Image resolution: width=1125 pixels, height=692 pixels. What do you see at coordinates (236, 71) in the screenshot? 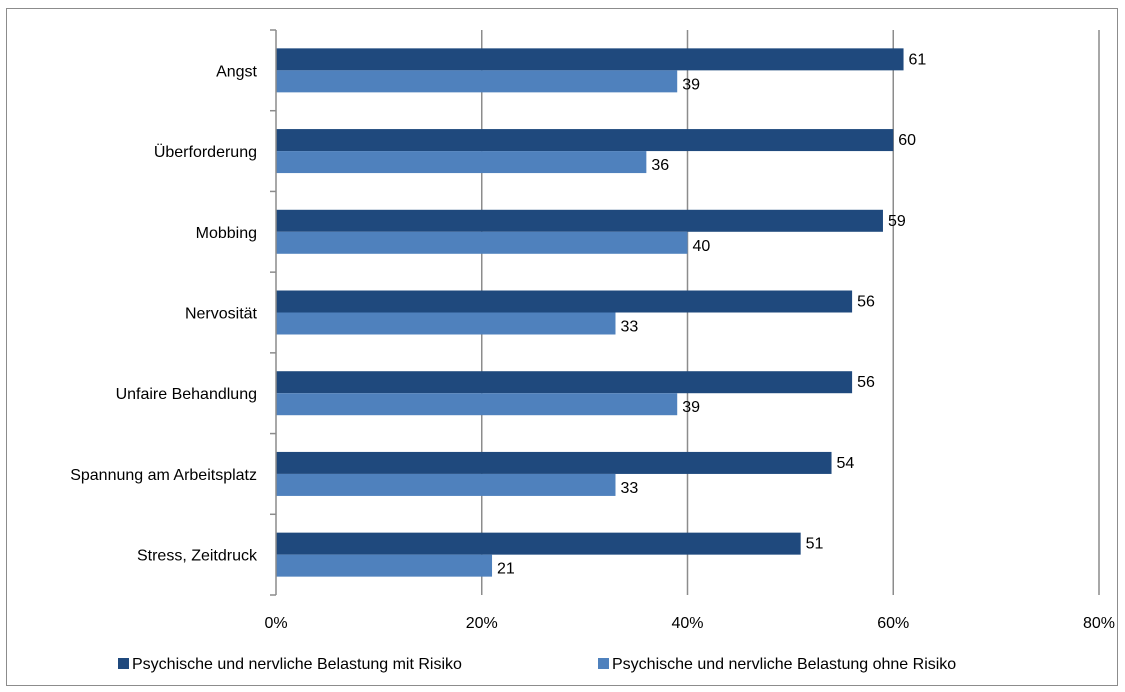
I see `category-label: Angst` at bounding box center [236, 71].